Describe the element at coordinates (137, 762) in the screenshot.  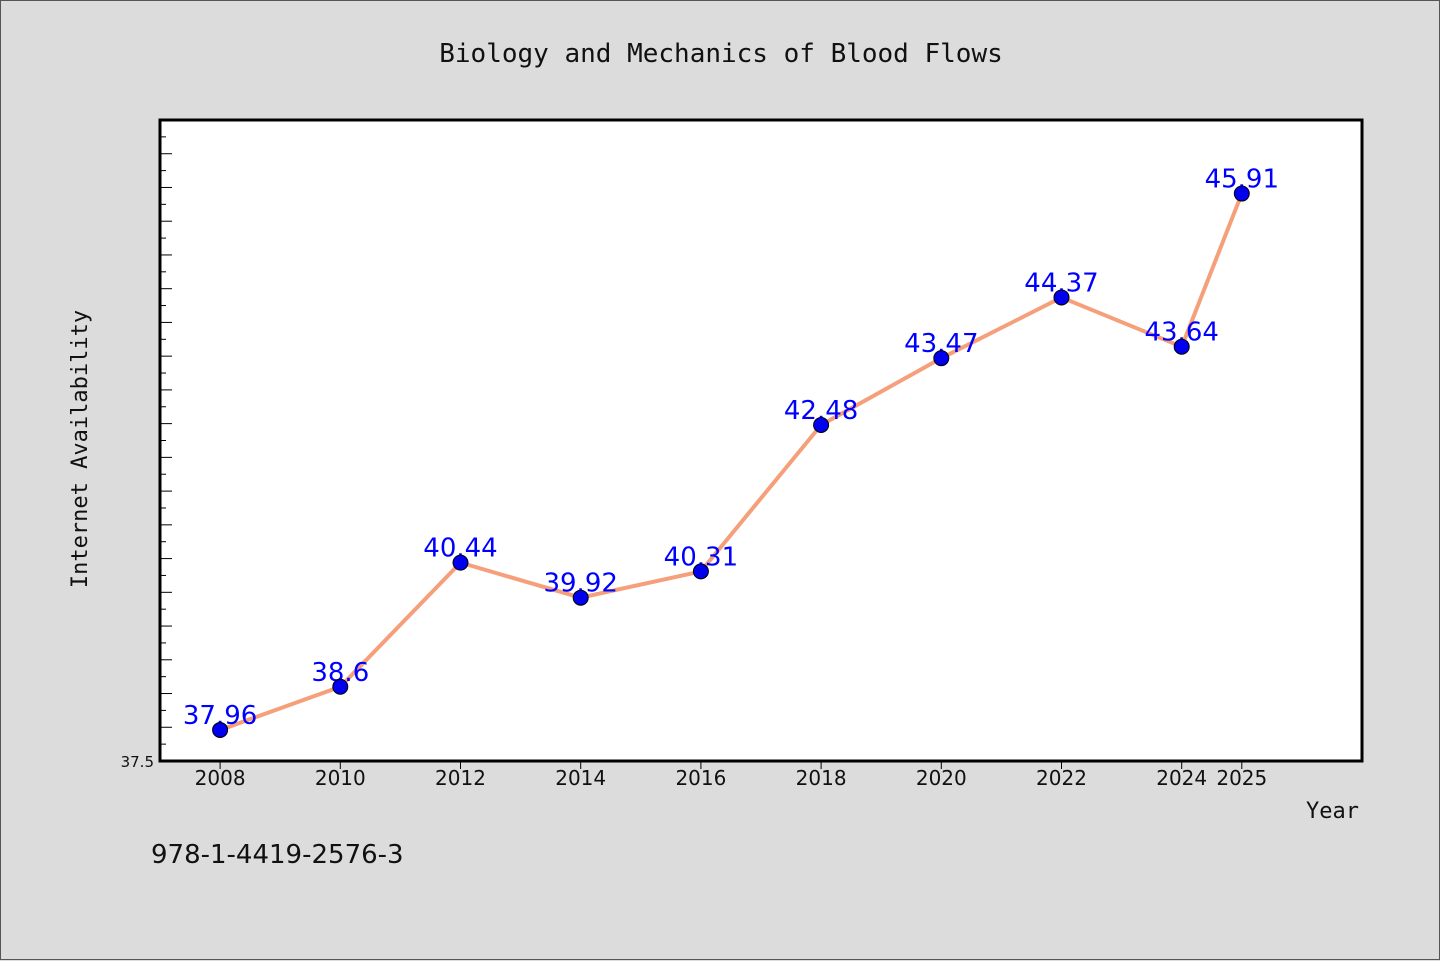
I see `y-tick-label: 37.5` at that location.